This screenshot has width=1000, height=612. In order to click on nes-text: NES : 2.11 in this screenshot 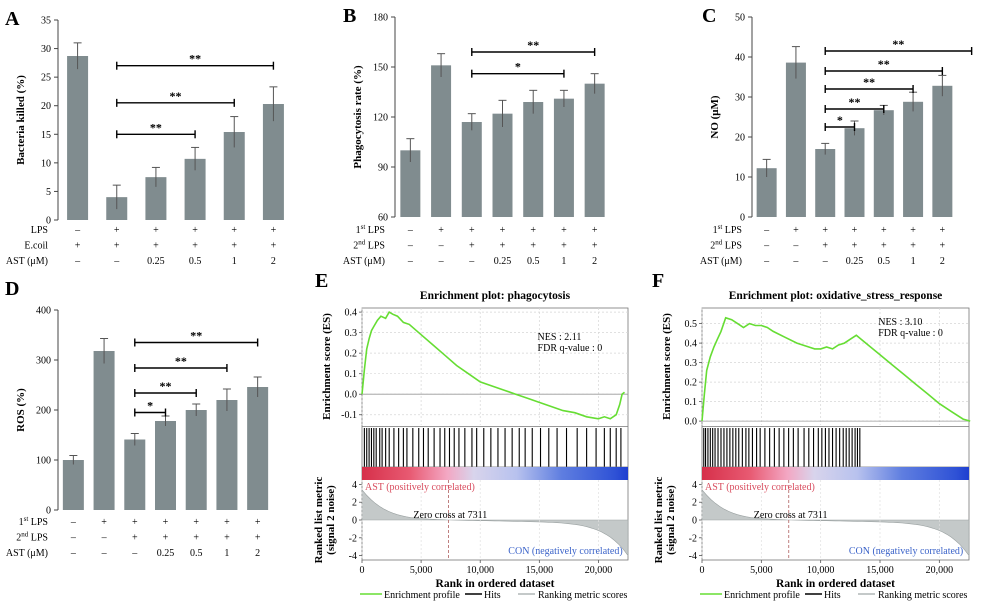, I will do `click(560, 337)`.